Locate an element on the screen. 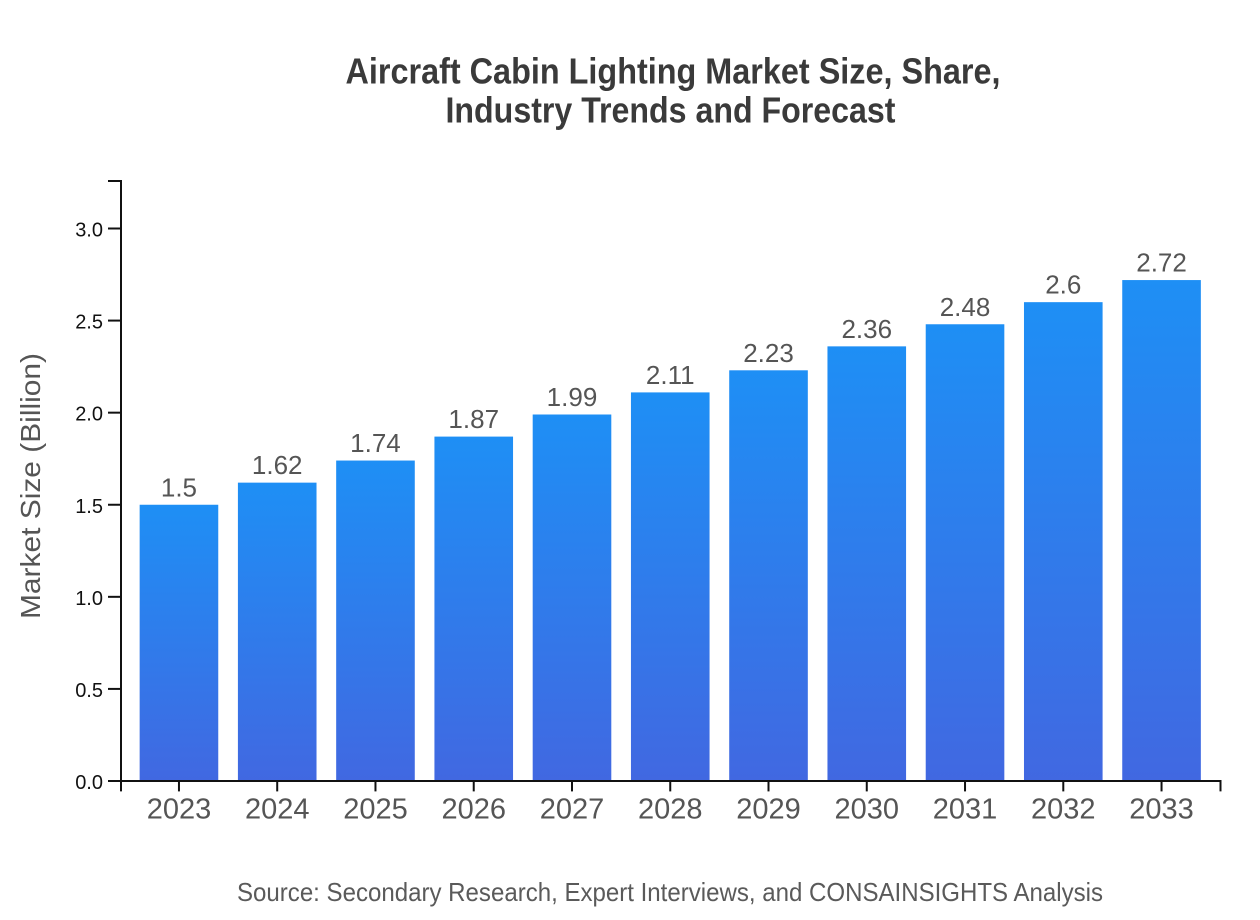 The image size is (1260, 920). svg-text: Market Size (Billion) is located at coordinates (30, 486).